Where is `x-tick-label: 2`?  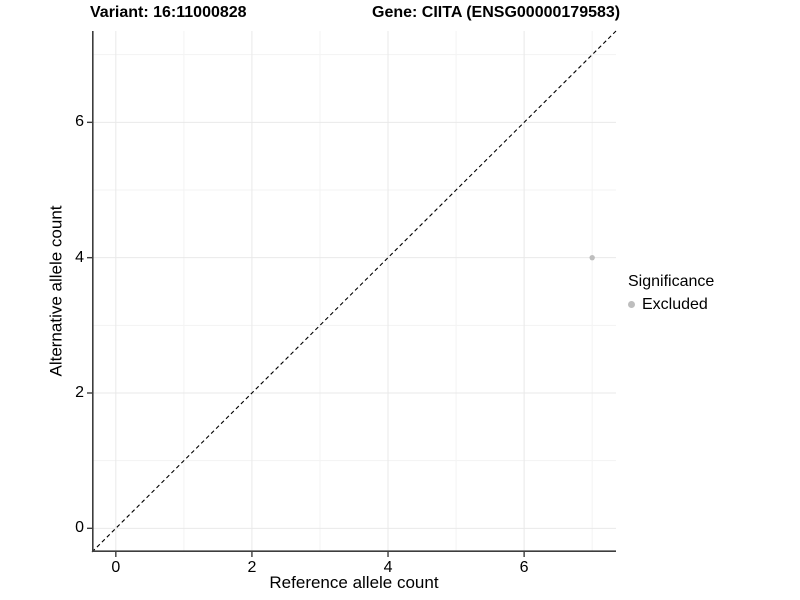
x-tick-label: 2 is located at coordinates (252, 567).